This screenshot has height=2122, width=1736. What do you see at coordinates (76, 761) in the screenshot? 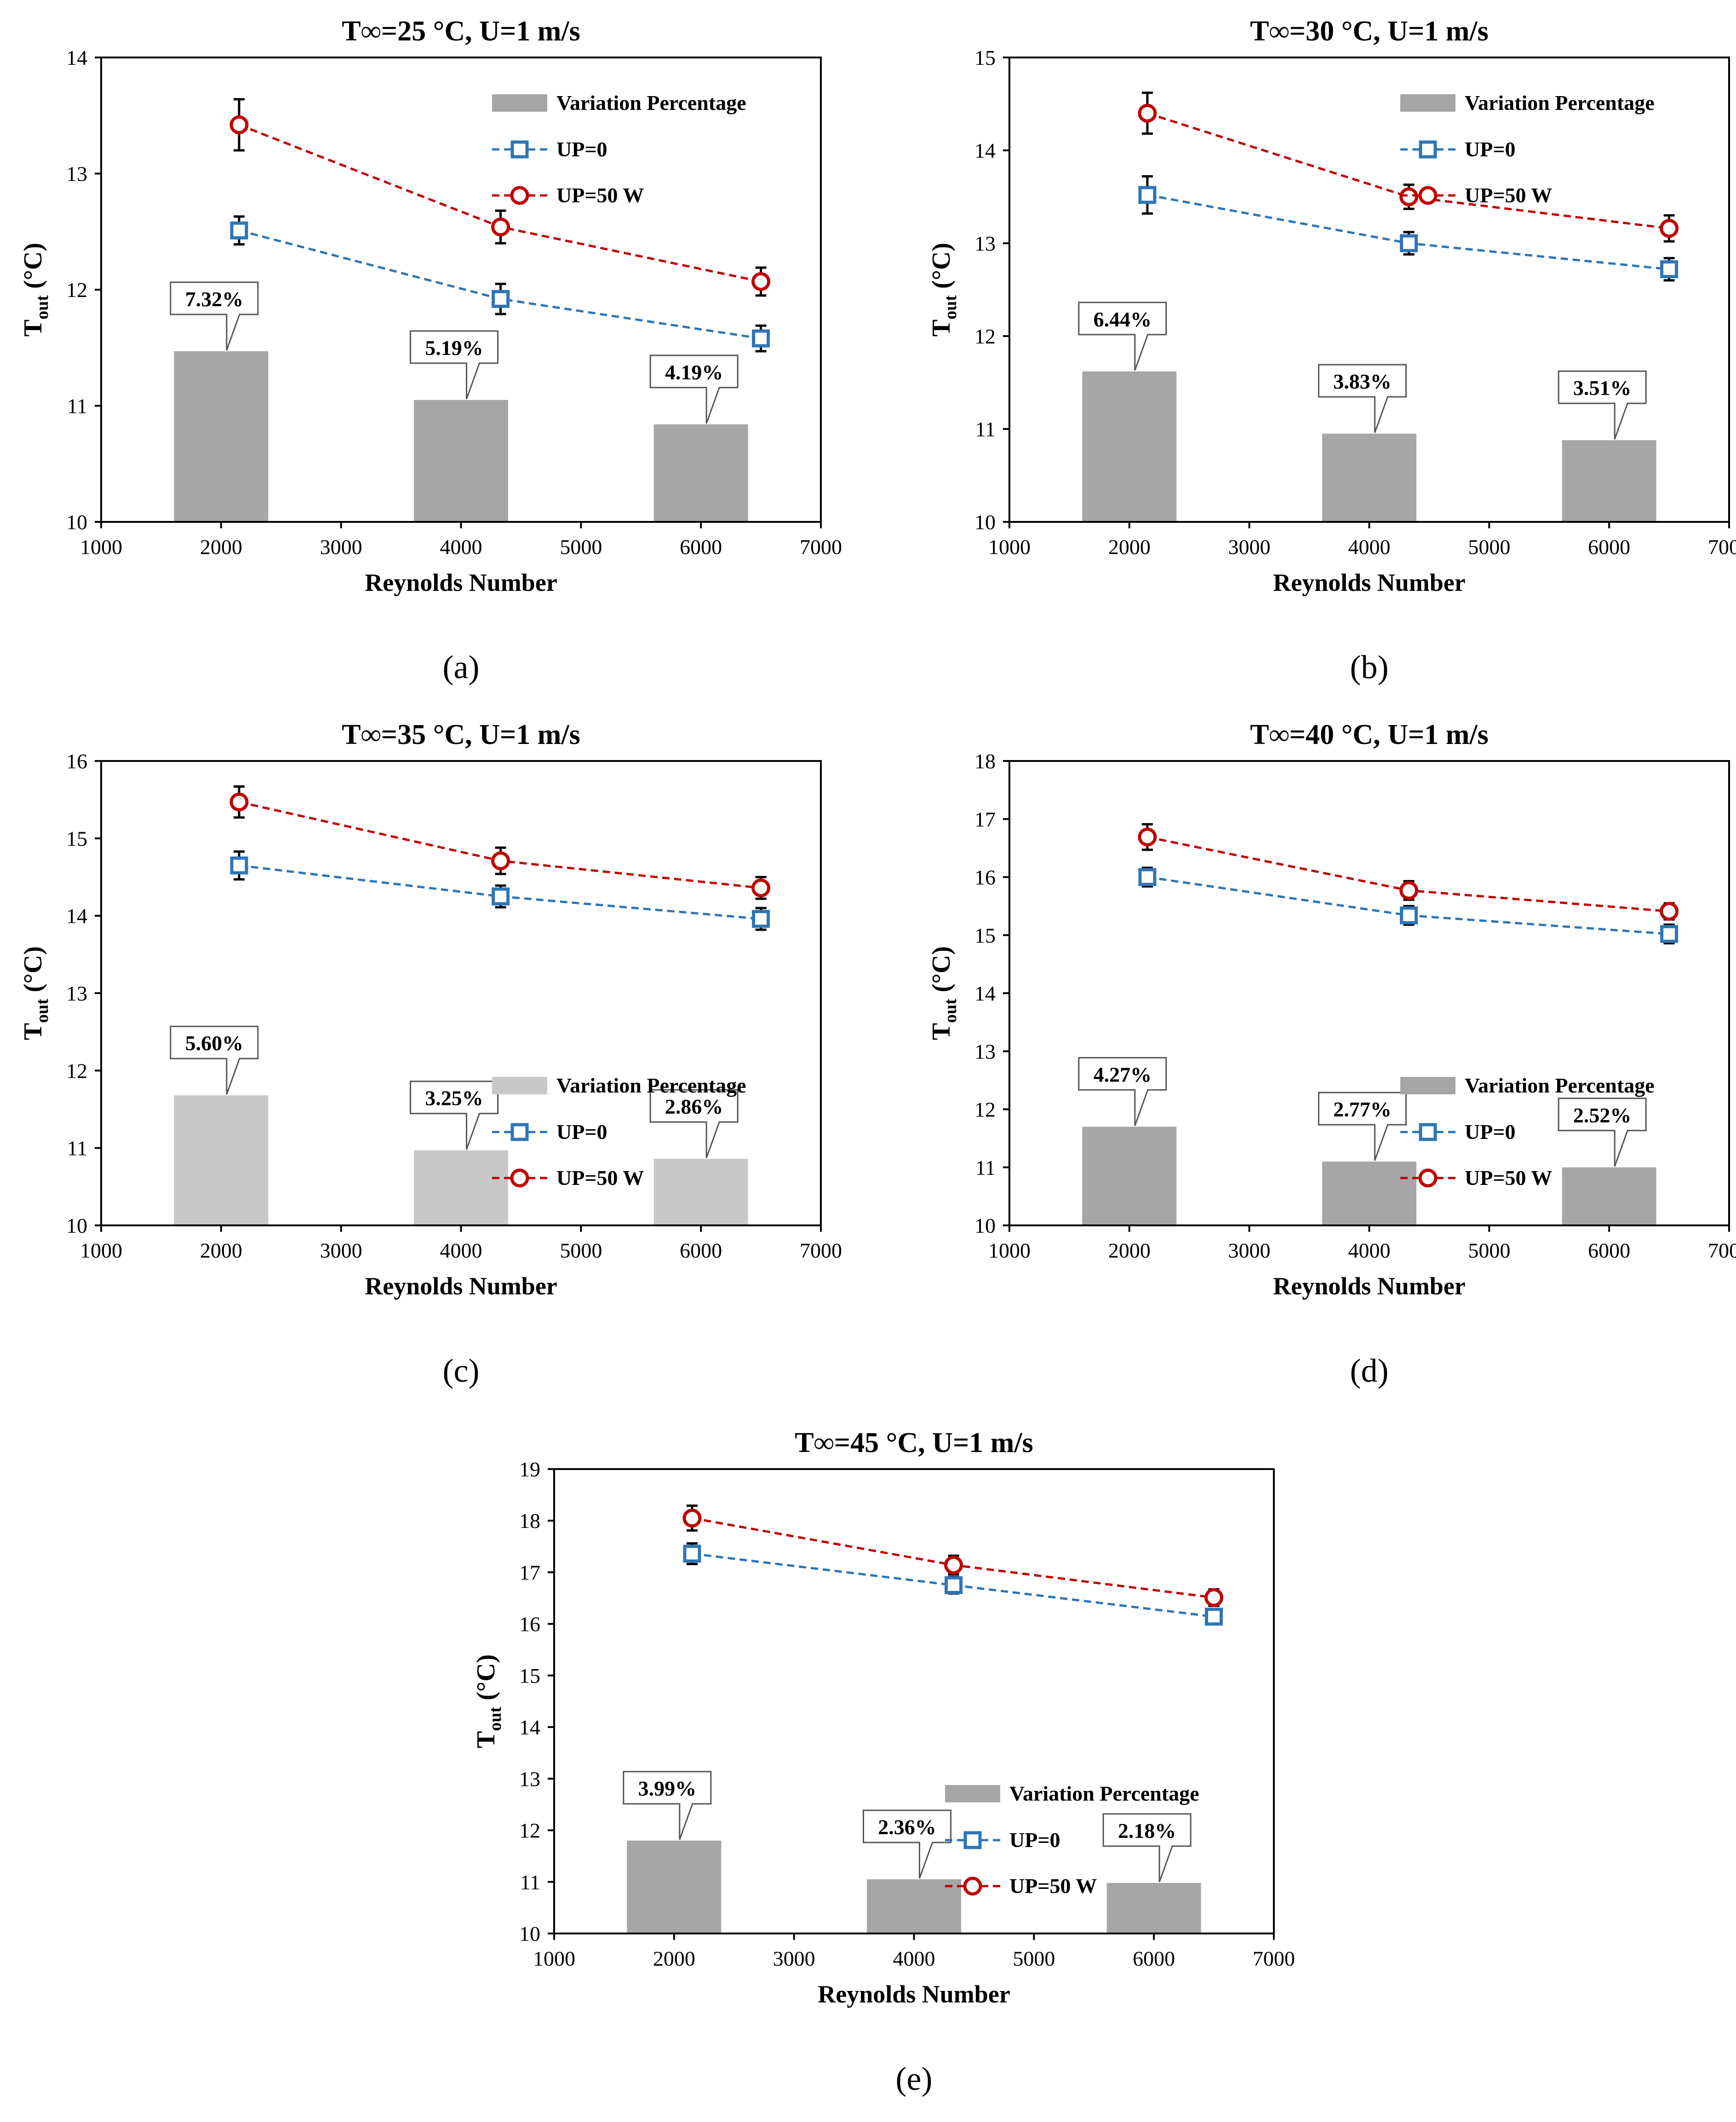
I see `chart-c-ytick-label-6: 16` at bounding box center [76, 761].